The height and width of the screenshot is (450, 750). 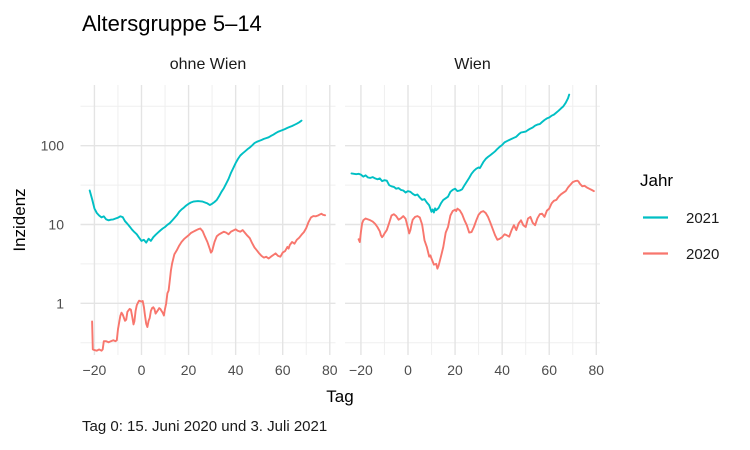 I want to click on legend: Jahr 2021 2020, so click(x=679, y=217).